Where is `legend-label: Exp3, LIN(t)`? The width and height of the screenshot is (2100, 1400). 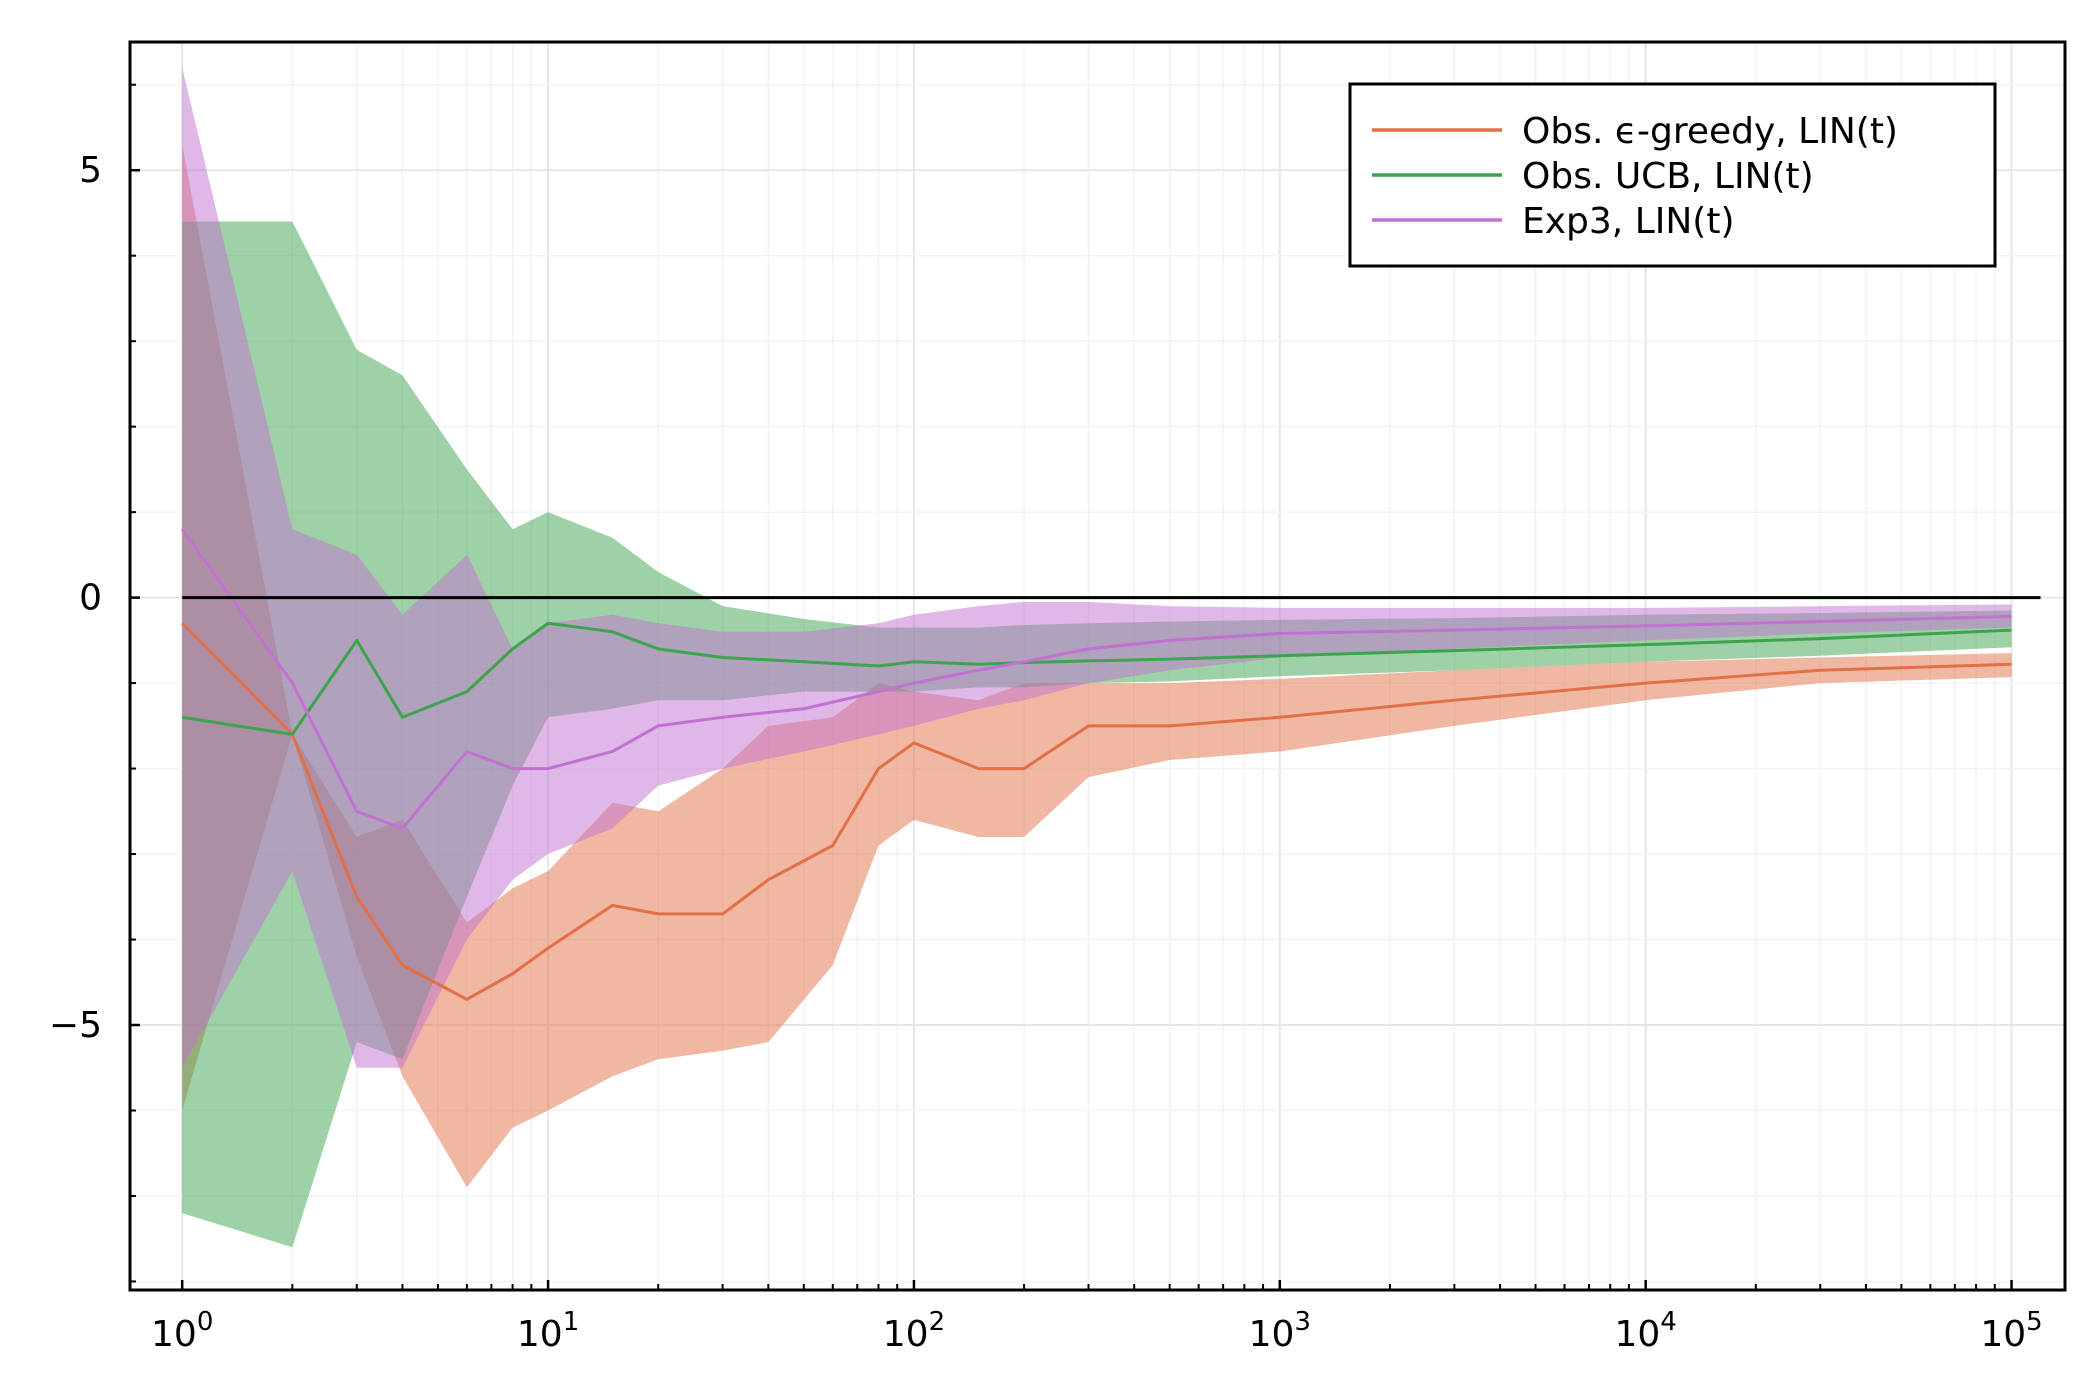
legend-label: Exp3, LIN(t) is located at coordinates (1628, 221).